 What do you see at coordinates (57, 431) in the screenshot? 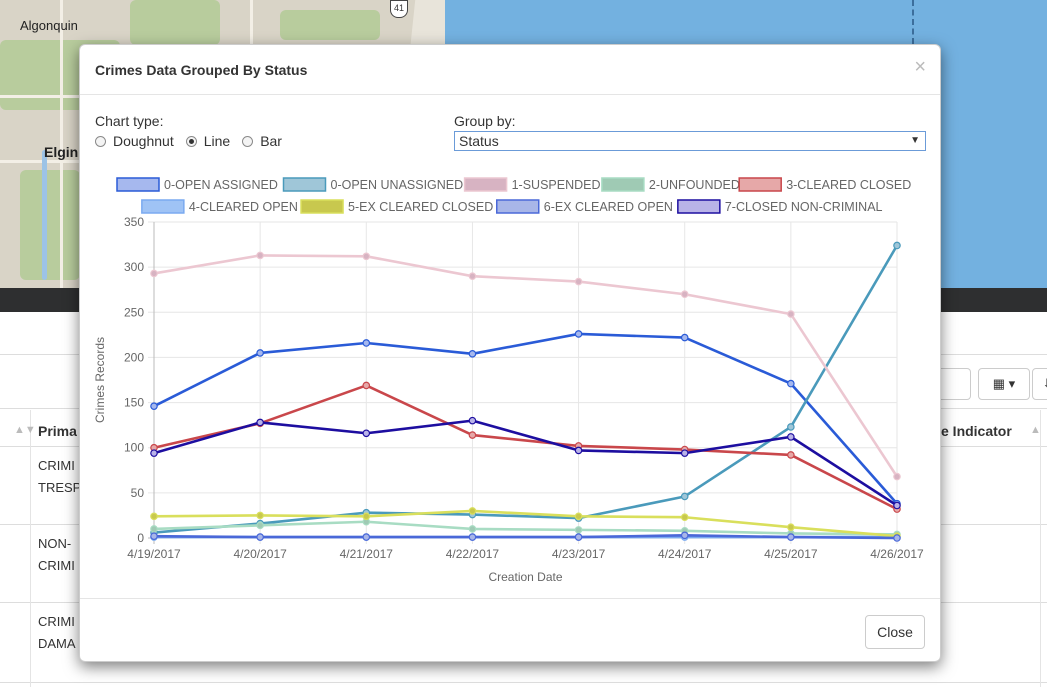
I see `column-header-primary: Prima` at bounding box center [57, 431].